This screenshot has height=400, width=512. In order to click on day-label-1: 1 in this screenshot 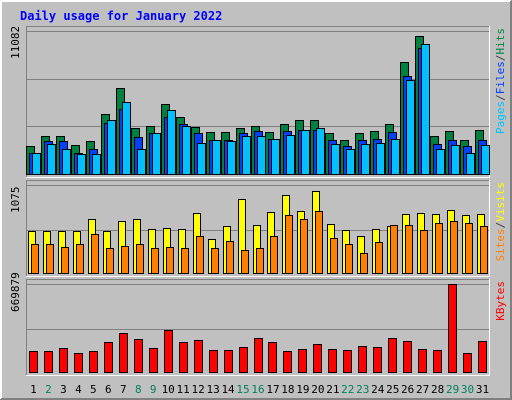, I will do `click(33, 389)`.